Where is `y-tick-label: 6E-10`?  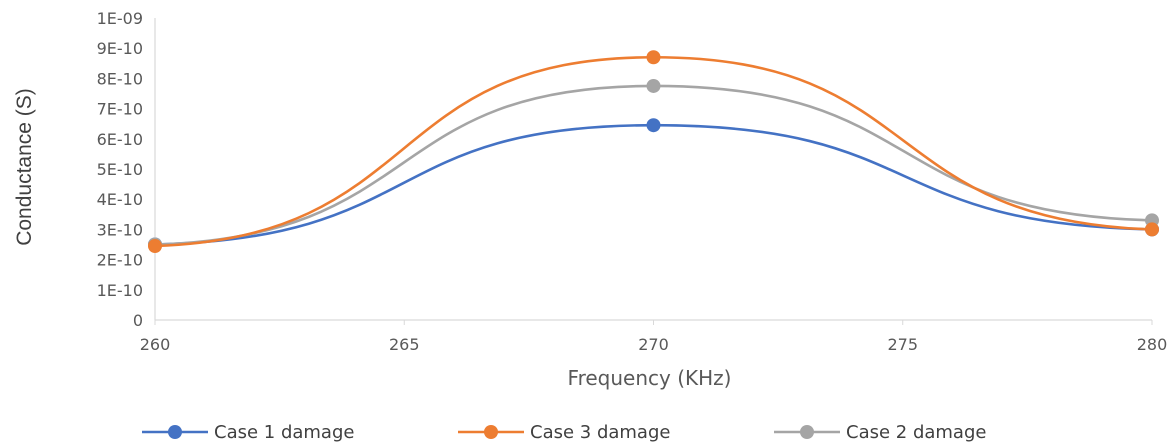
y-tick-label: 6E-10 is located at coordinates (120, 139).